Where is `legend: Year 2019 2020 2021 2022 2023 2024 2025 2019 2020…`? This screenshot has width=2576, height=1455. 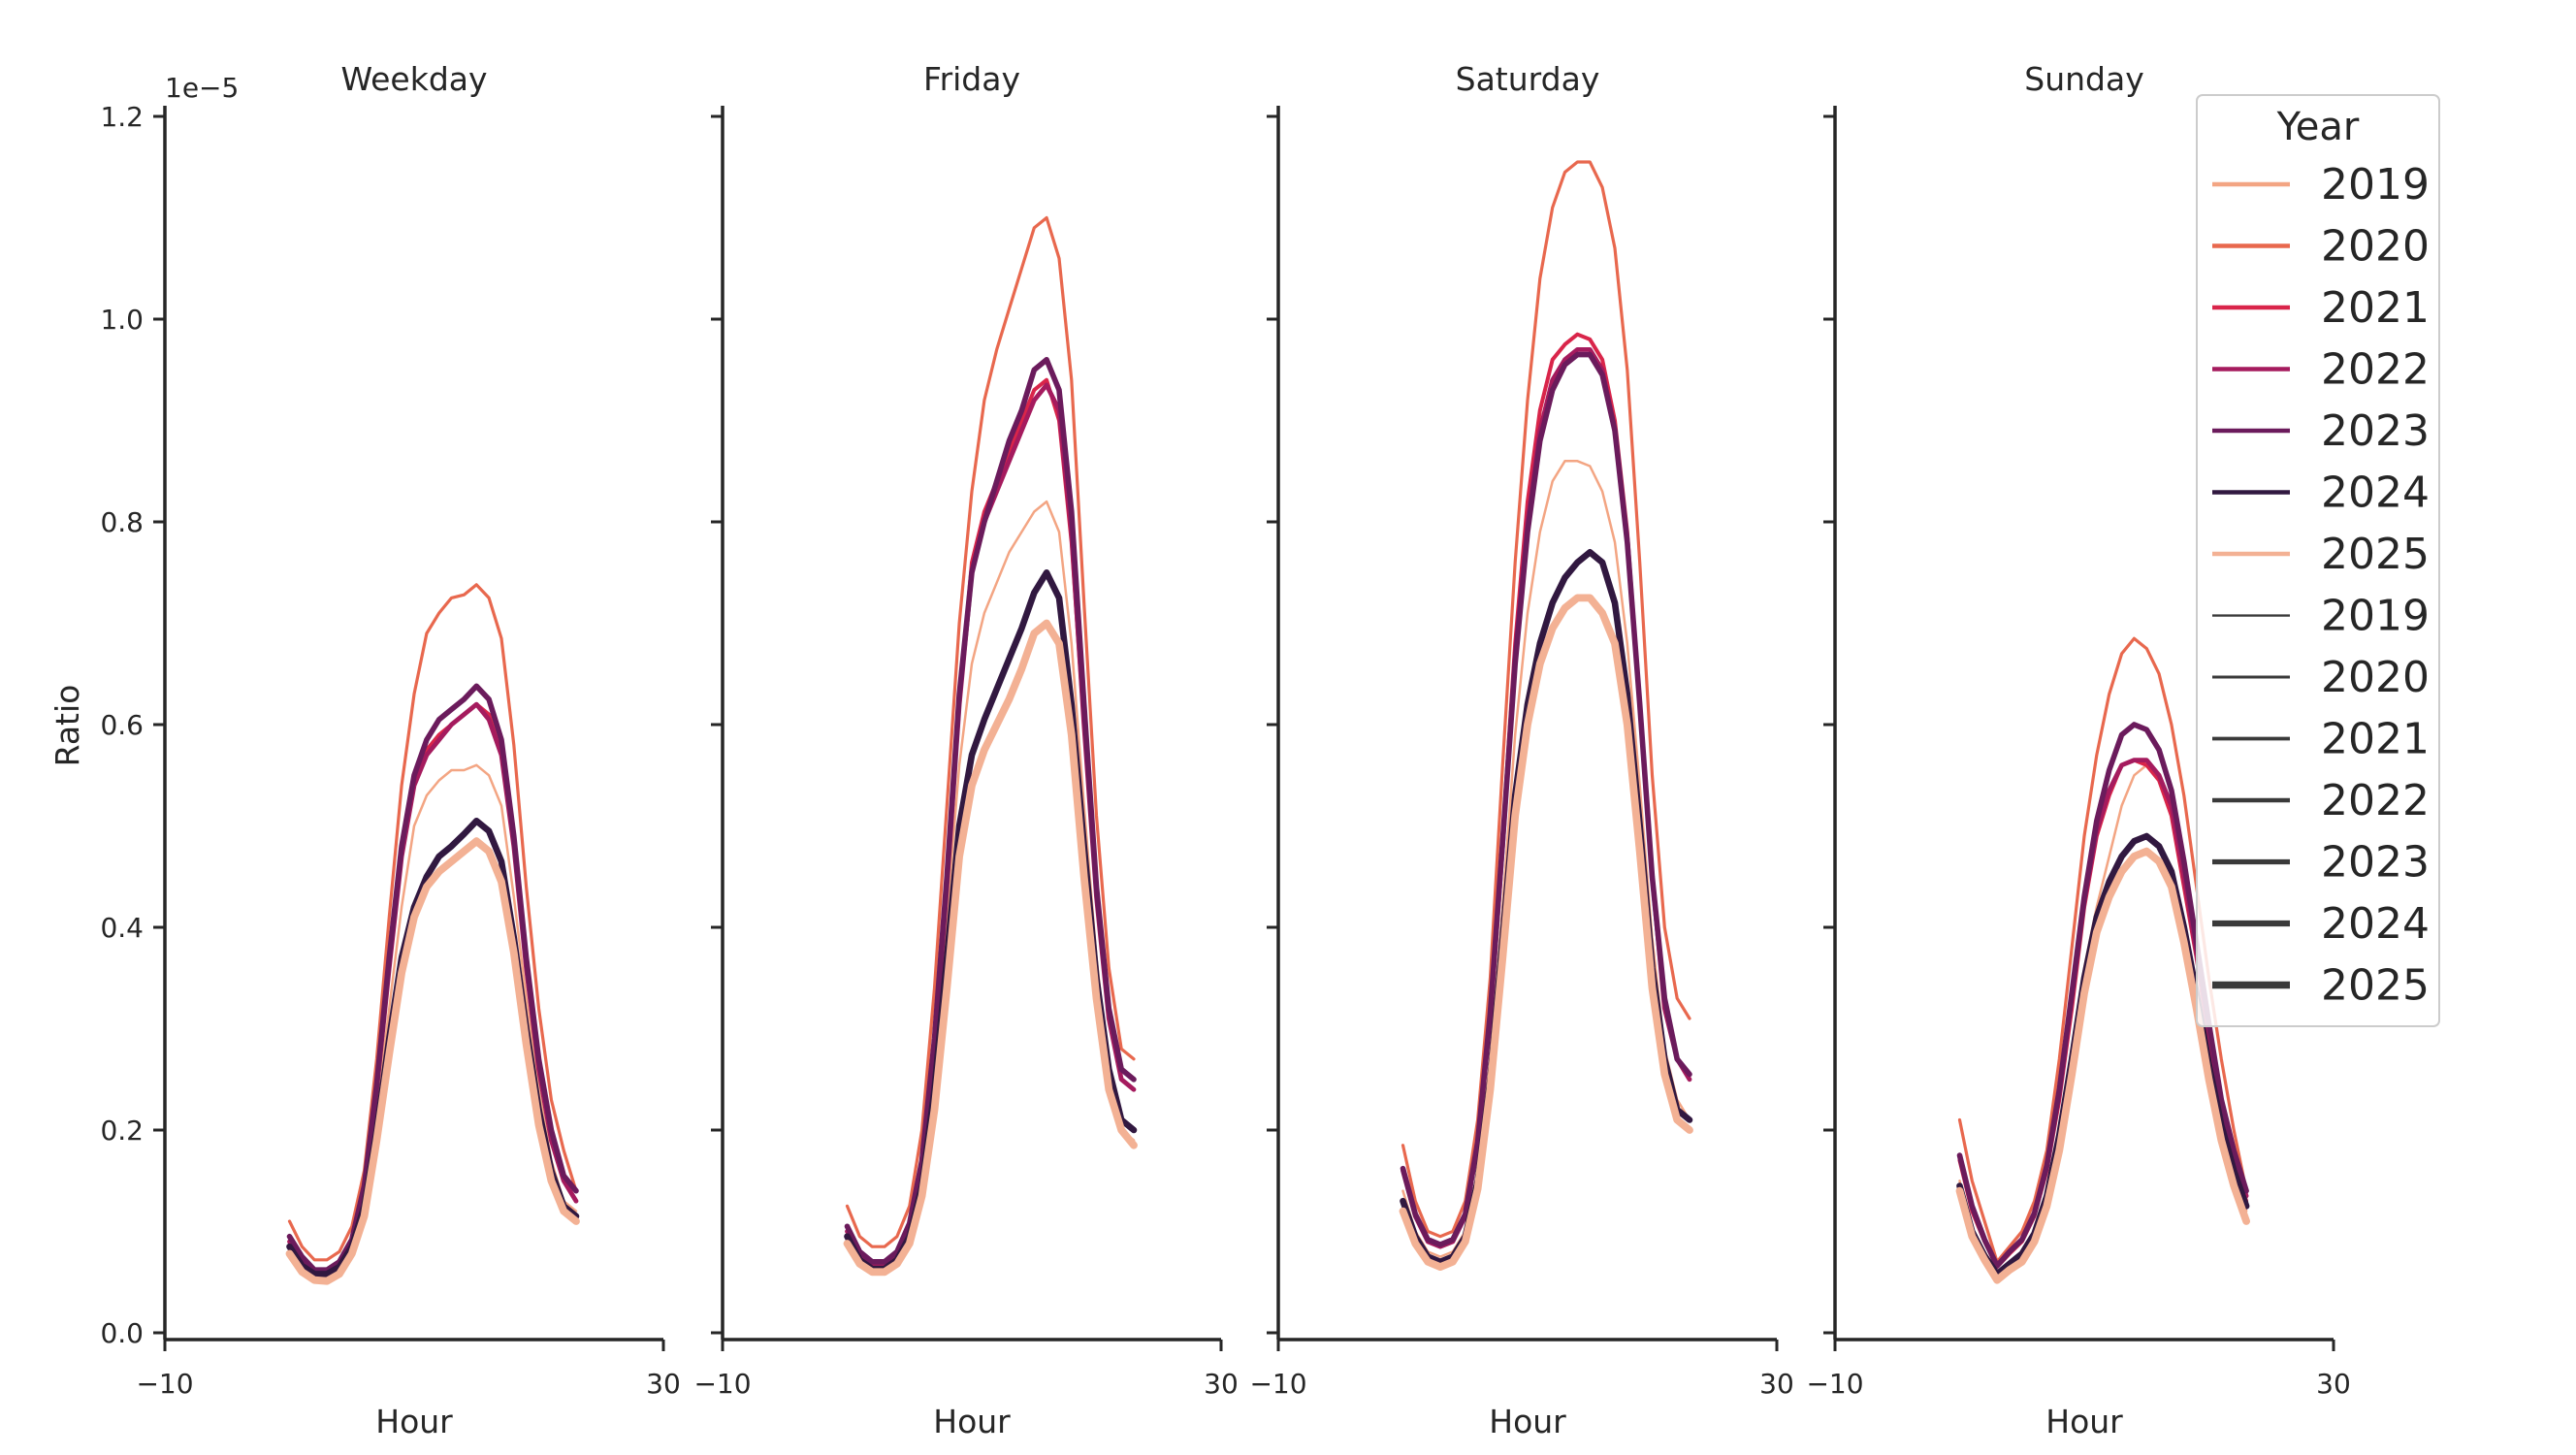
legend: Year 2019 2020 2021 2022 2023 2024 2025 2019 2020… is located at coordinates (2318, 560).